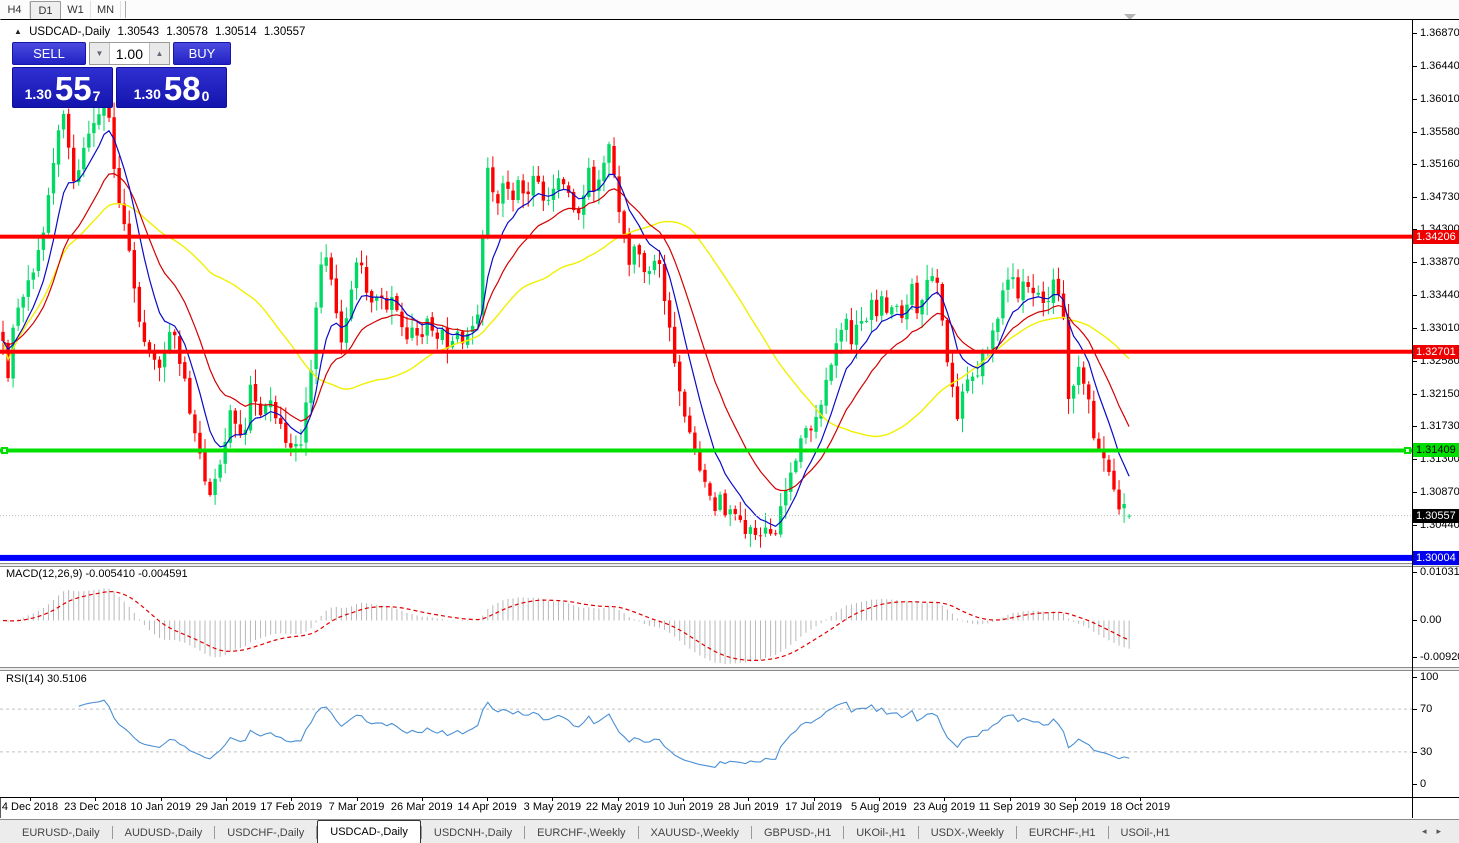  I want to click on date-axis-label: 10 Jun 2019, so click(683, 807).